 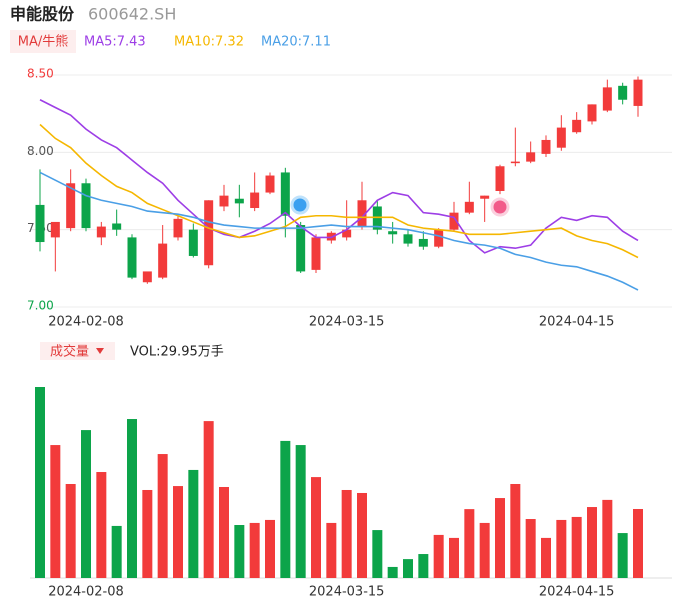 What do you see at coordinates (40, 74) in the screenshot?
I see `y-tick-label: 8.50` at bounding box center [40, 74].